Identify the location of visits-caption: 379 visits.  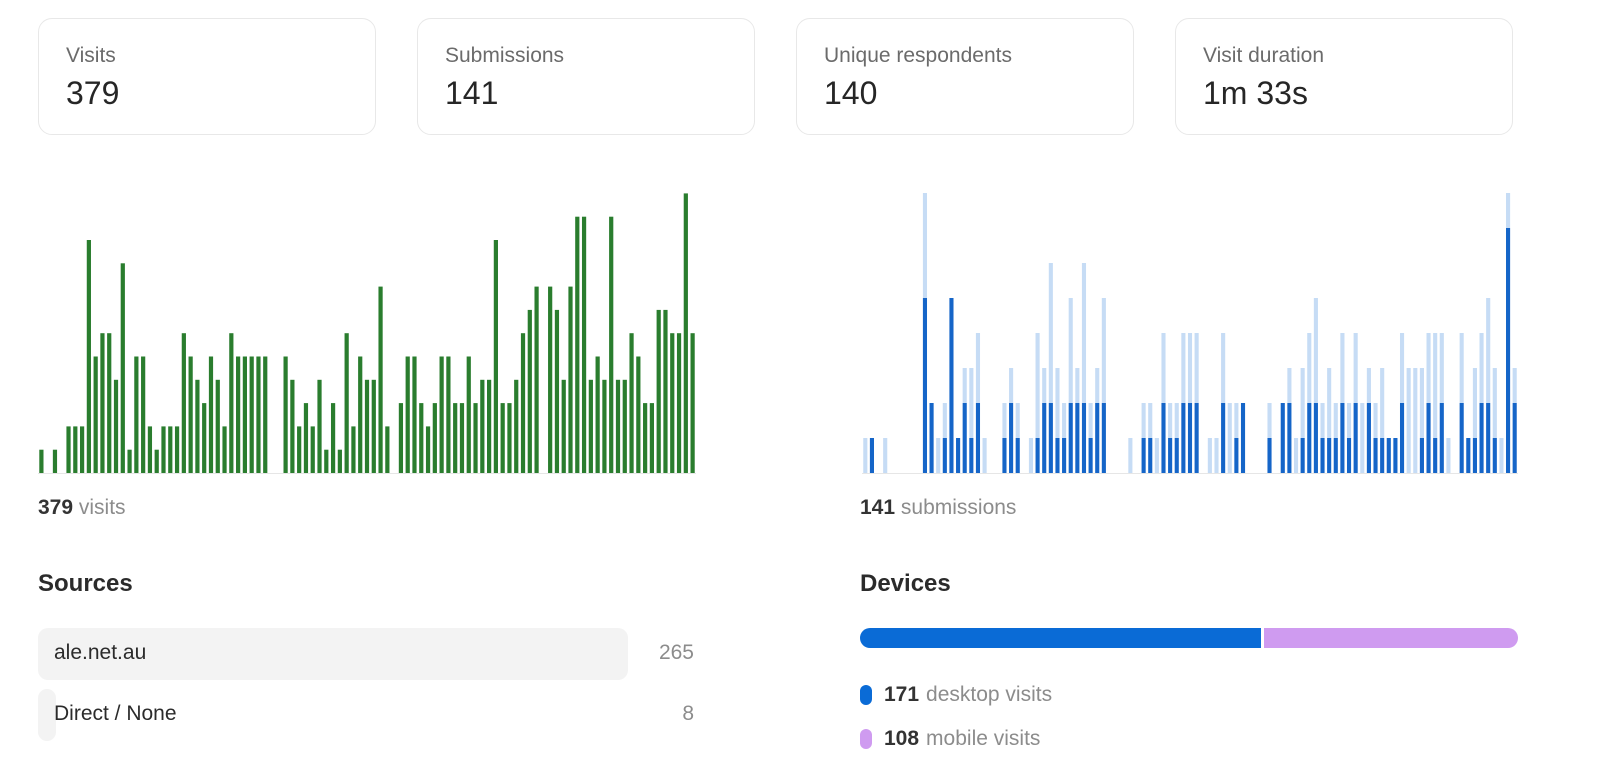
(82, 508).